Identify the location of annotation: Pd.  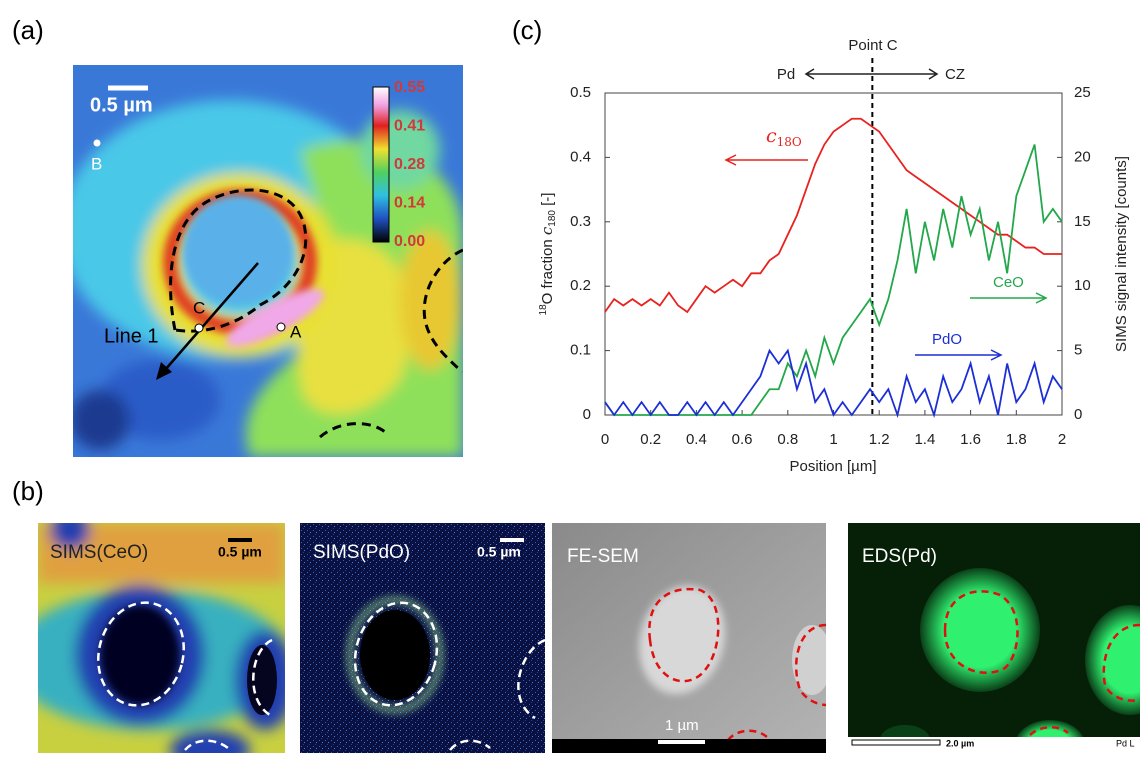
(786, 74).